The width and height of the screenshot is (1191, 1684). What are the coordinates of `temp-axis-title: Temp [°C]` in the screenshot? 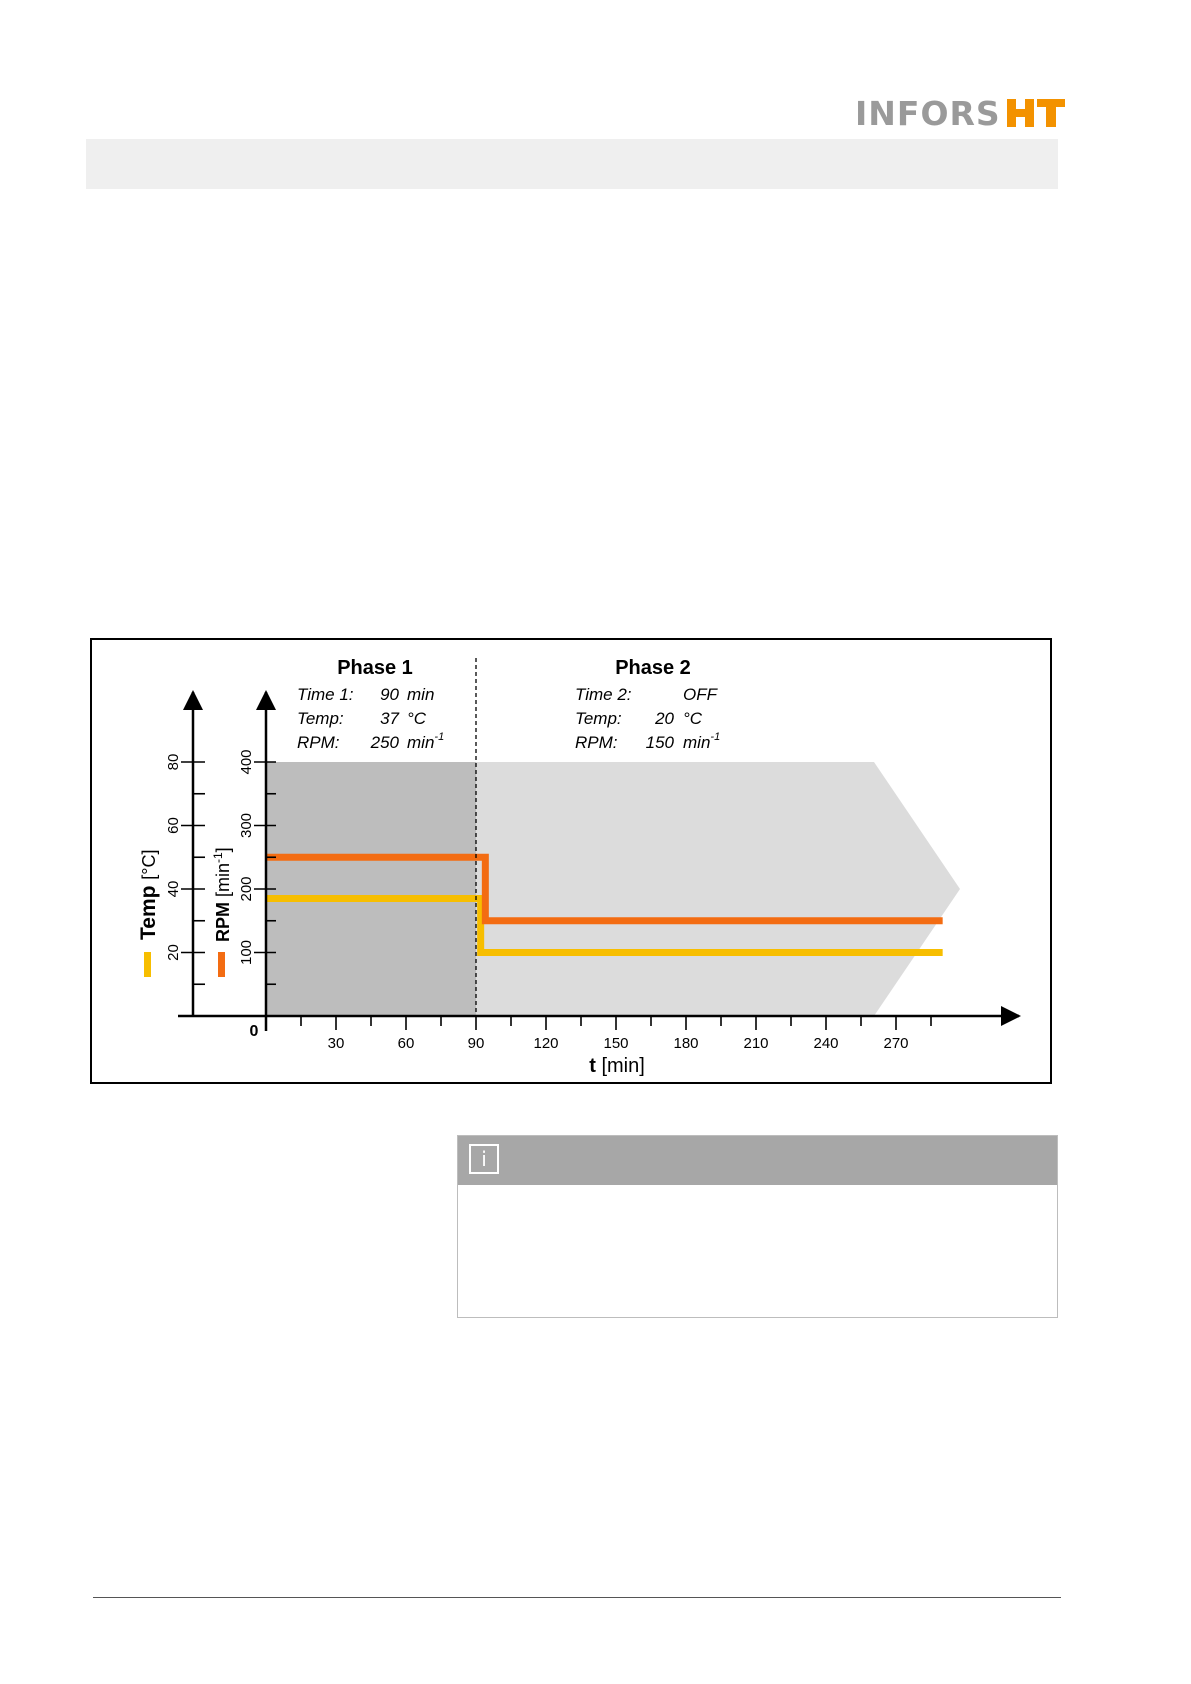 It's located at (148, 895).